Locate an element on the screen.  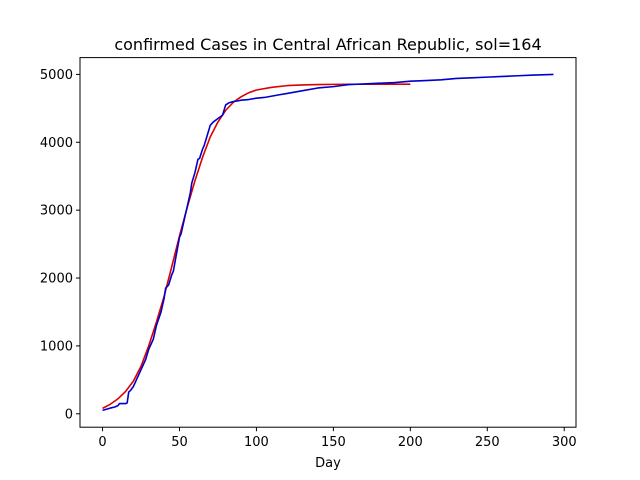
y-axis: 0 1000 2000 3000 4000 5000 is located at coordinates (60, 245).